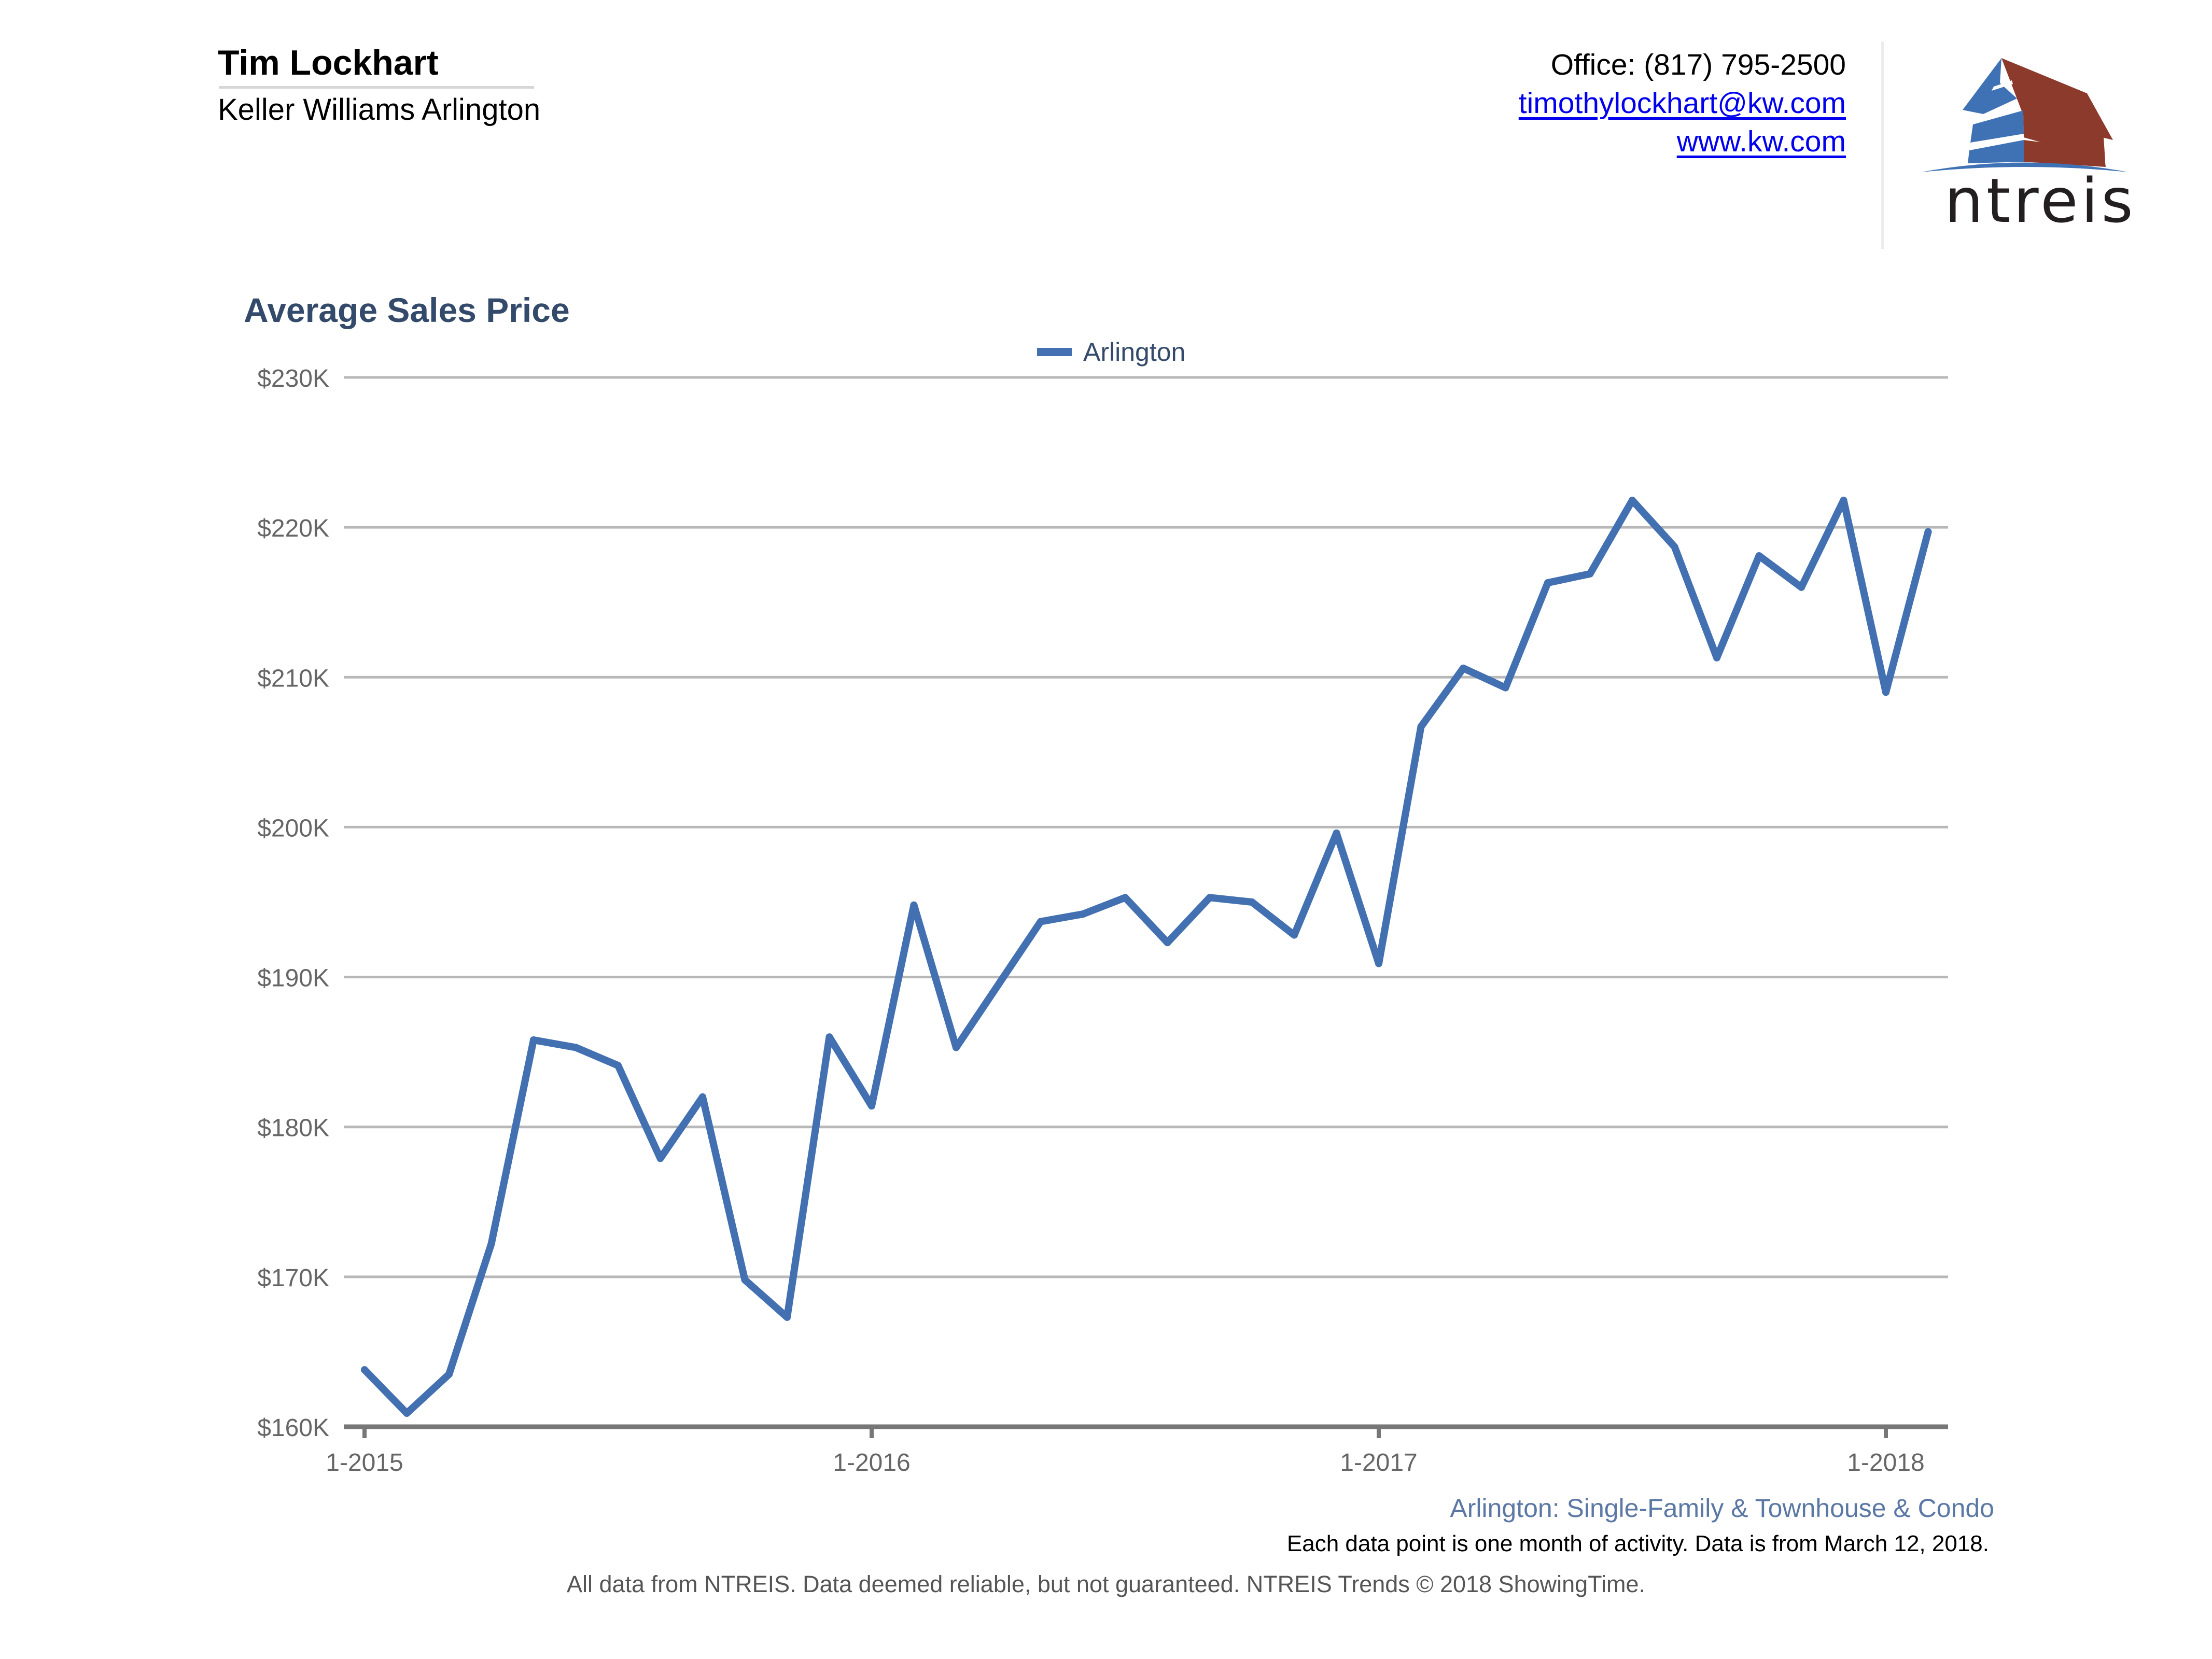 Image resolution: width=2212 pixels, height=1659 pixels. I want to click on office-phone: Office: (817) 795-2500, so click(1698, 64).